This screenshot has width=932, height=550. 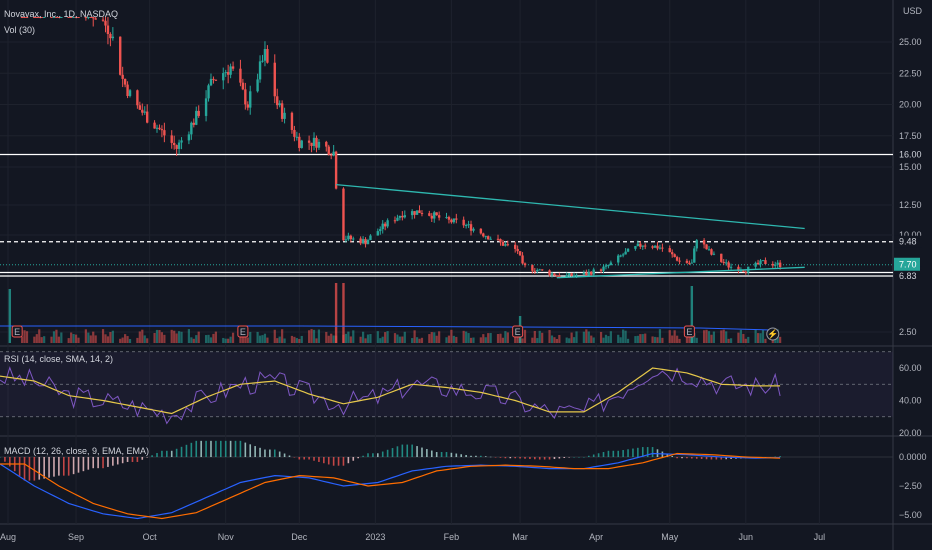 I want to click on level-tag-label: 16.00, so click(x=910, y=155).